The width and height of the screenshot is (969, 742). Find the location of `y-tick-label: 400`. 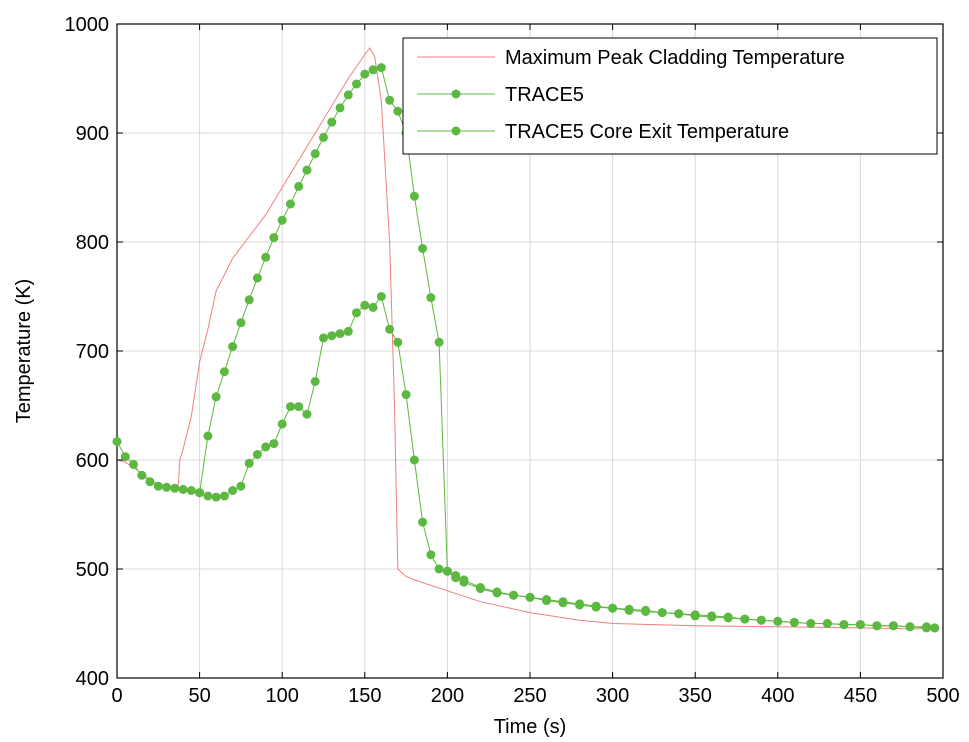

y-tick-label: 400 is located at coordinates (92, 679).